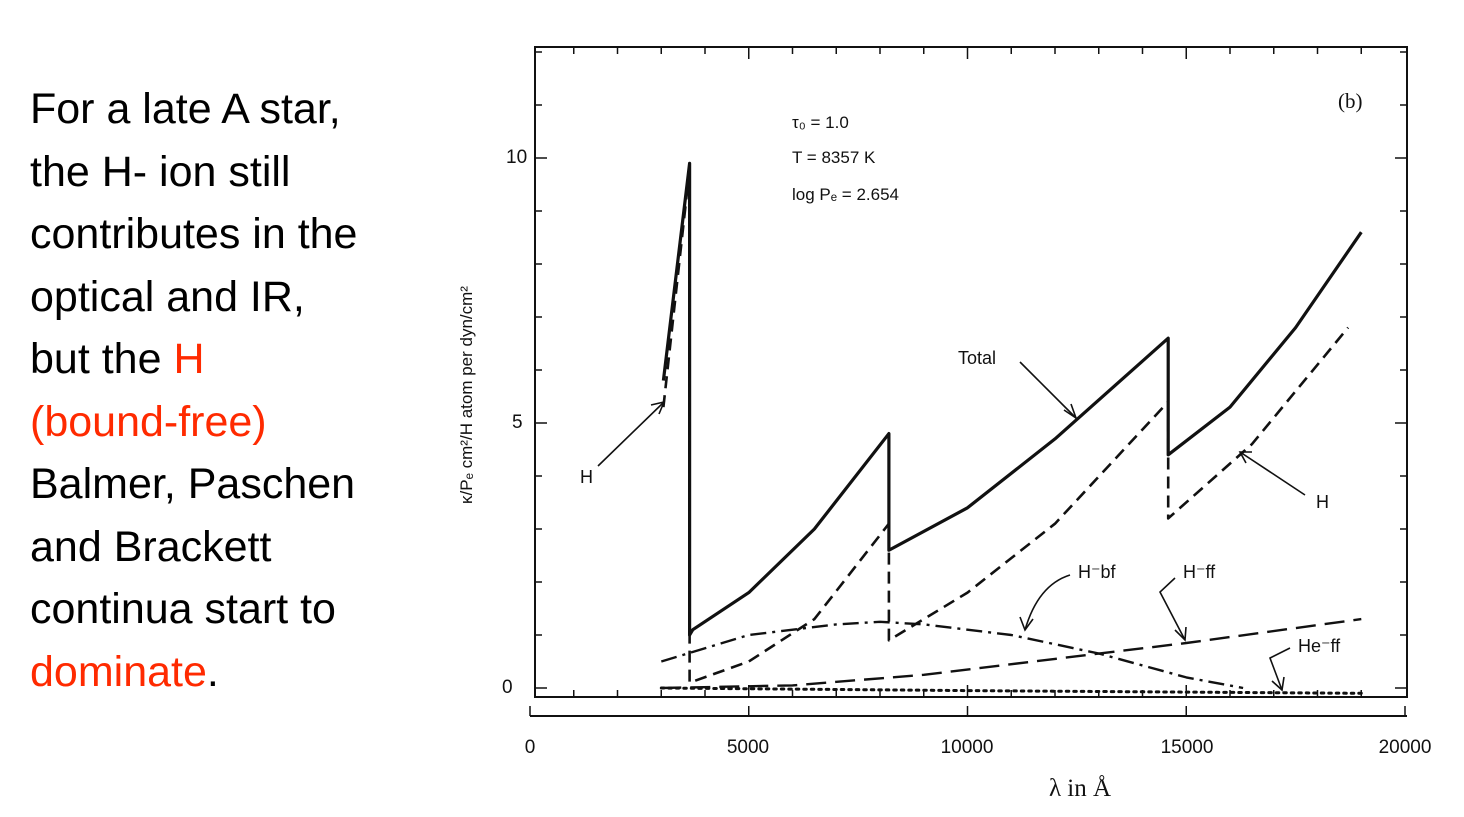 The width and height of the screenshot is (1464, 817). I want to click on arrow-heminus-ff, so click(1279, 669).